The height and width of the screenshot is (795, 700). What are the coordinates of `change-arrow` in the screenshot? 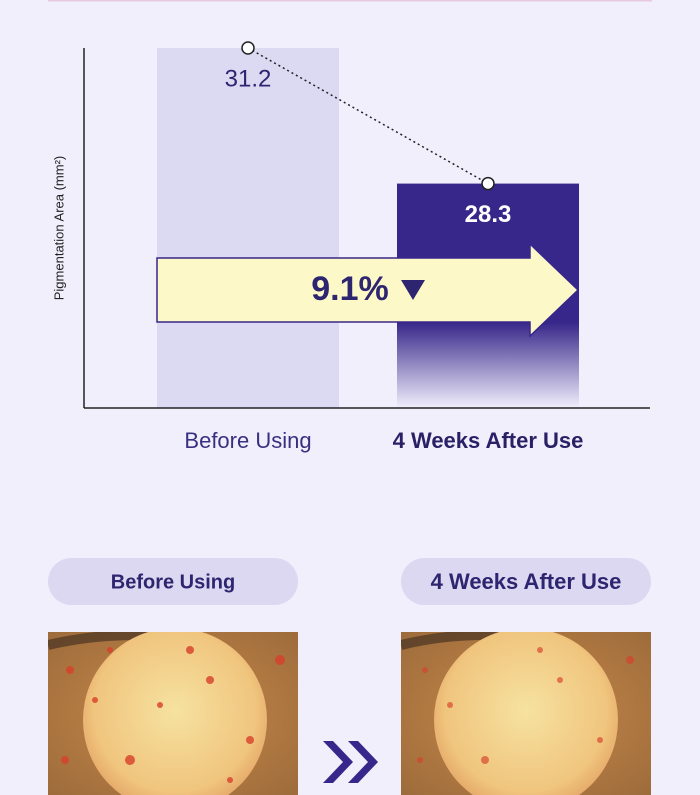 It's located at (368, 290).